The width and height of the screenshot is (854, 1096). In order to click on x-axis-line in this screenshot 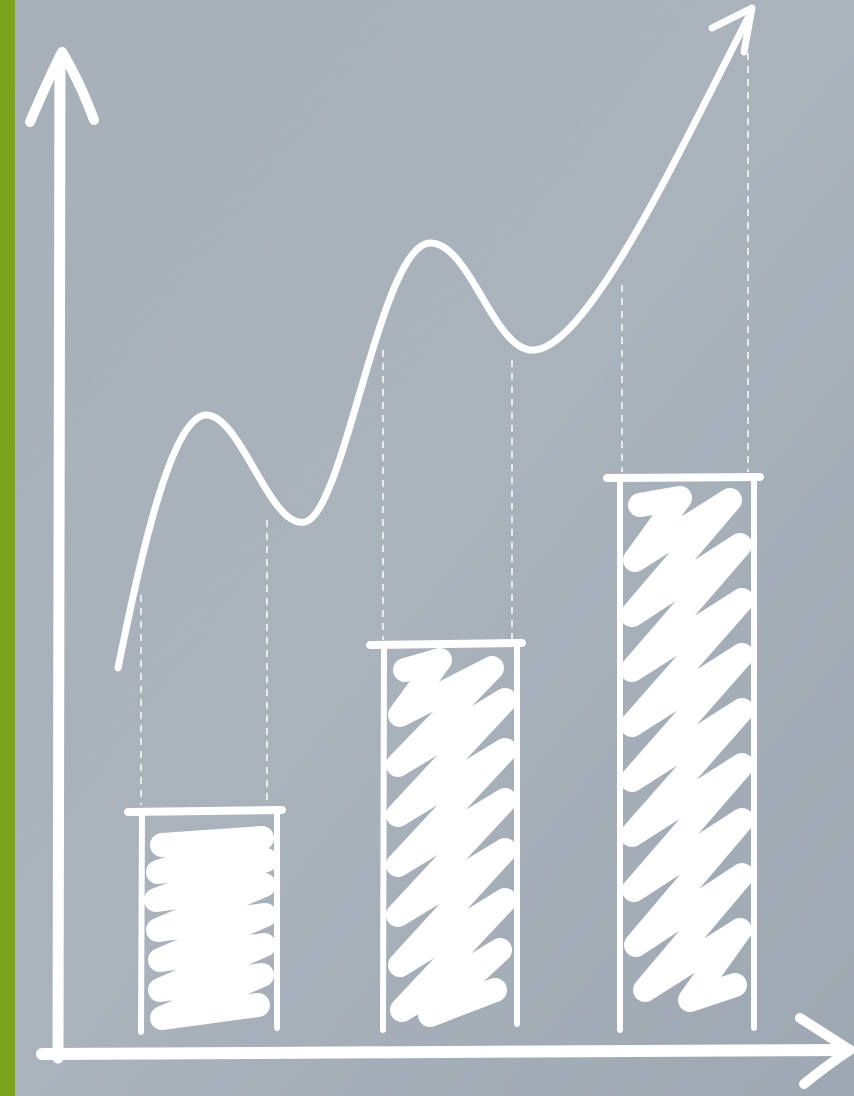, I will do `click(444, 1052)`.